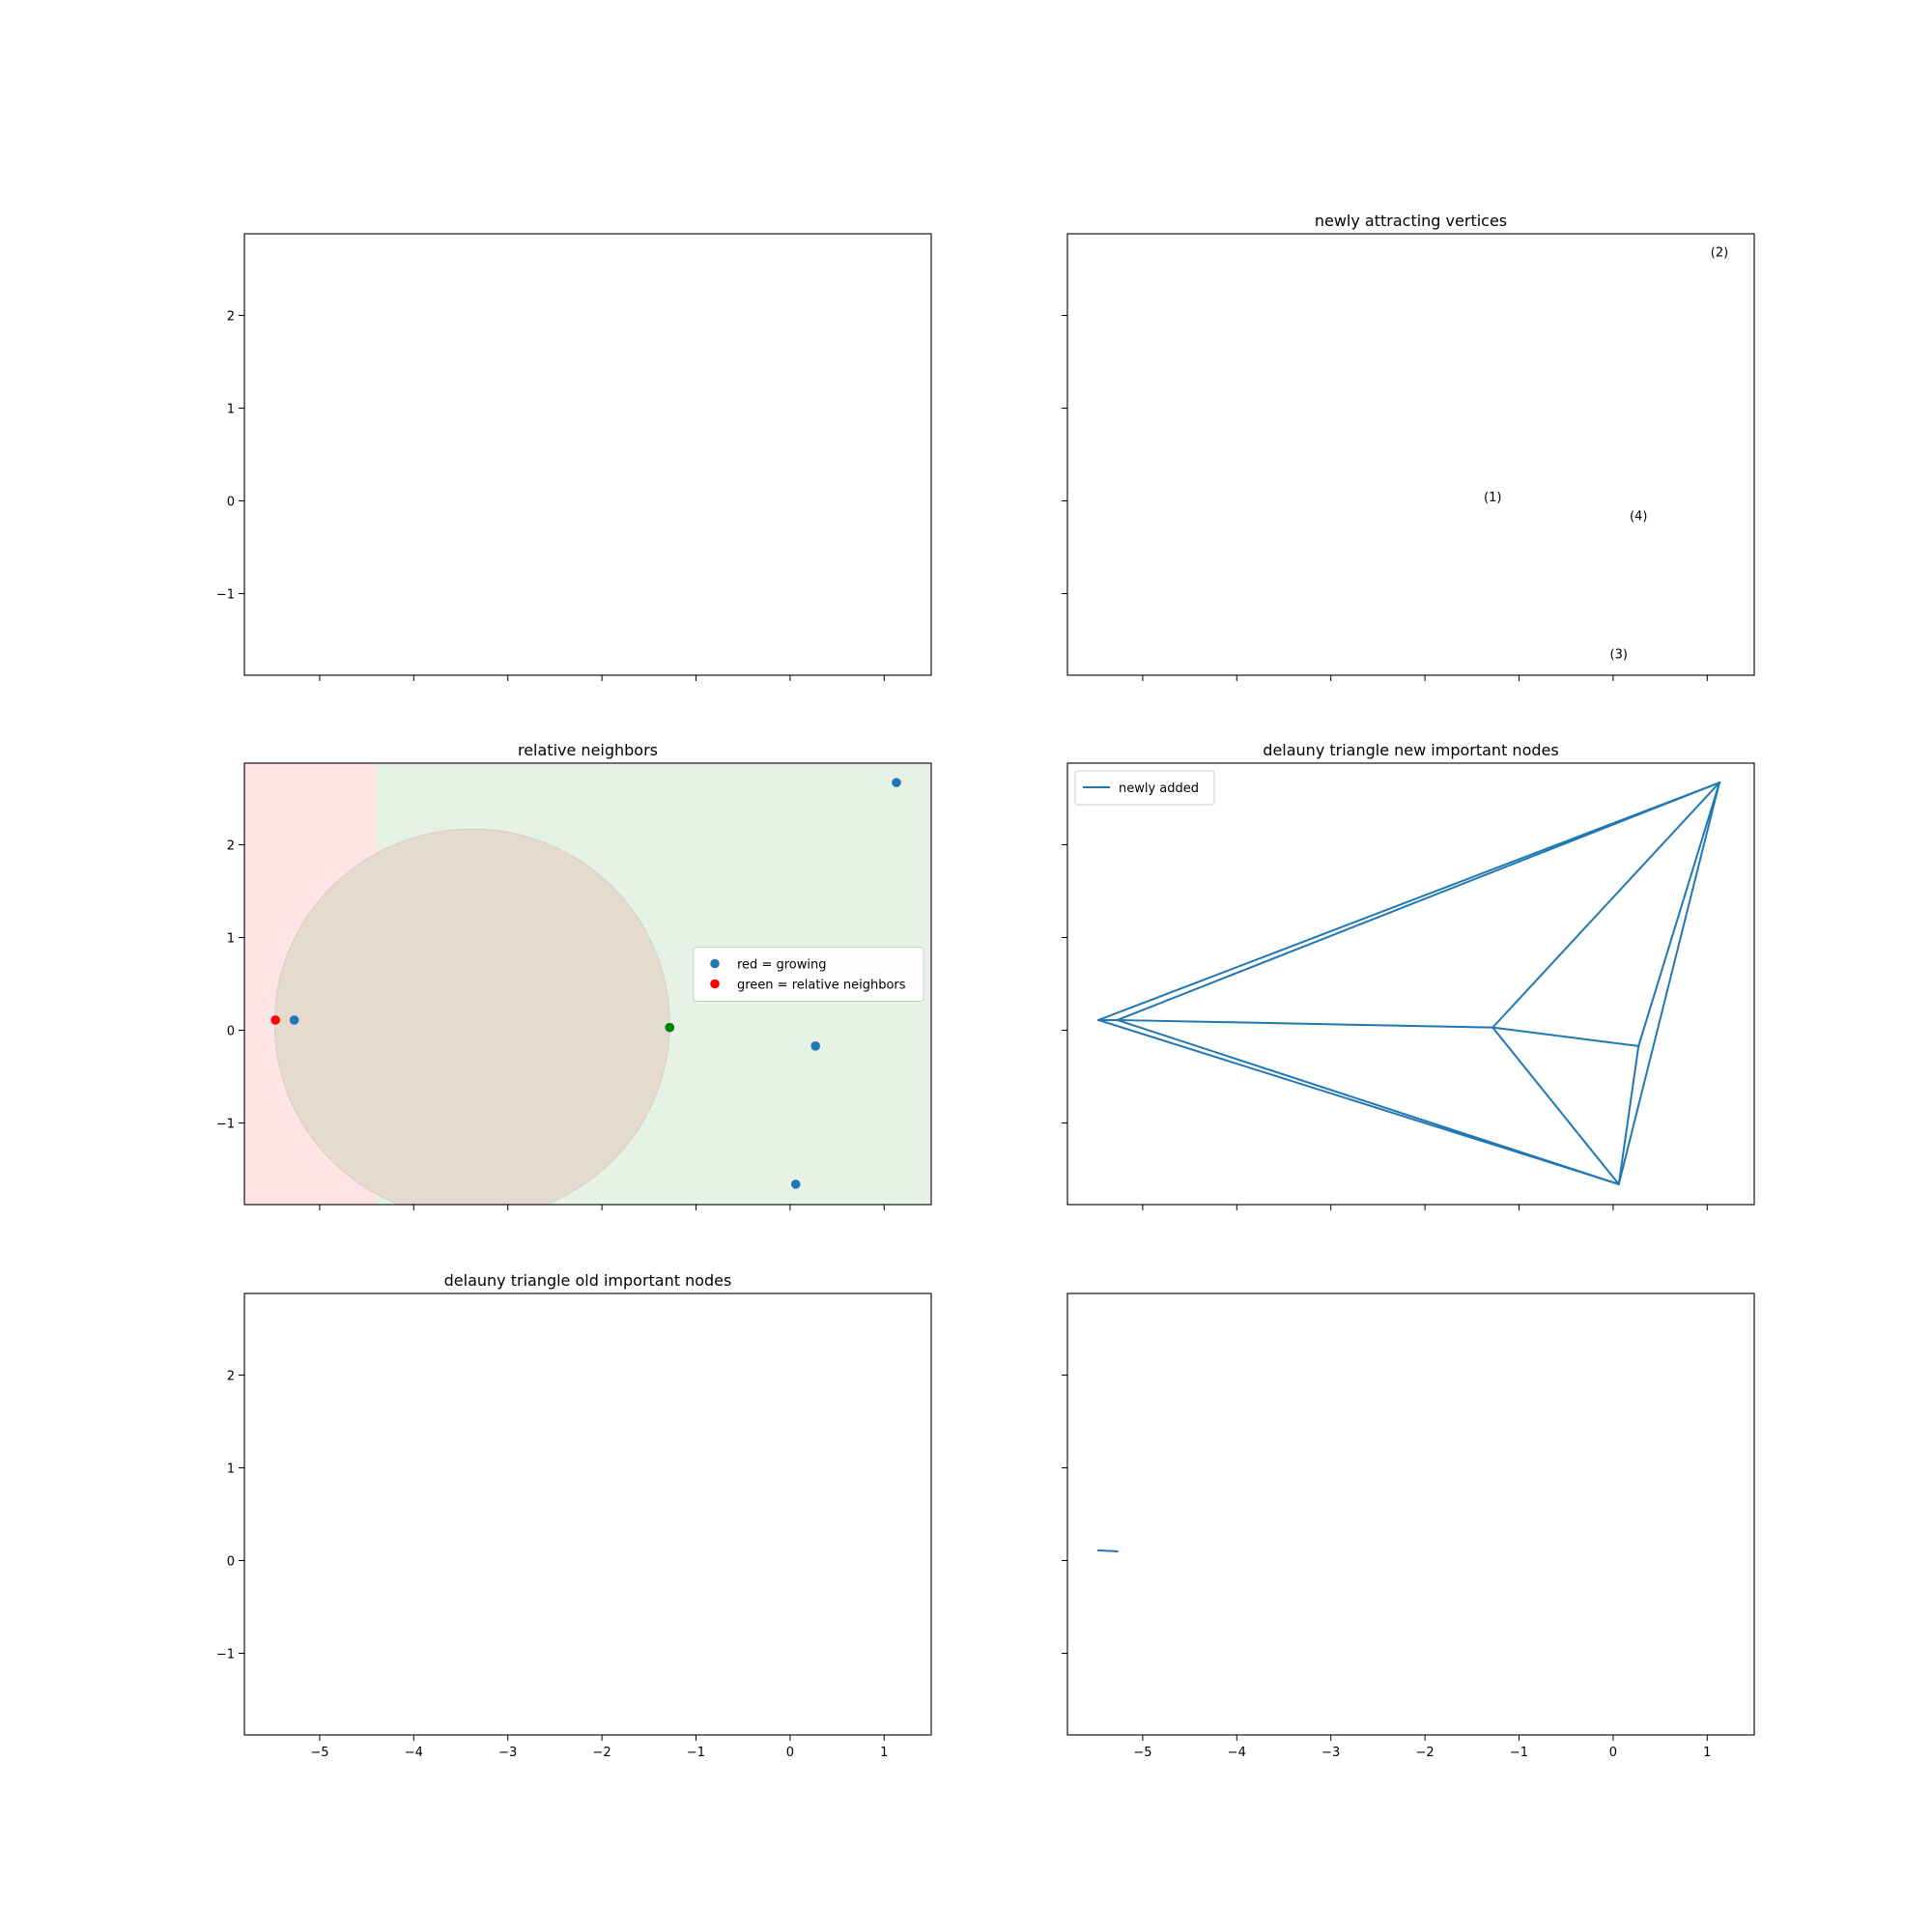  I want to click on legend-label: newly added, so click(1159, 788).